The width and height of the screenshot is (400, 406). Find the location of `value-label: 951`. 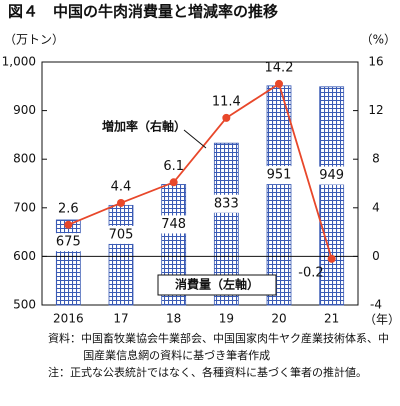

value-label: 951 is located at coordinates (279, 175).